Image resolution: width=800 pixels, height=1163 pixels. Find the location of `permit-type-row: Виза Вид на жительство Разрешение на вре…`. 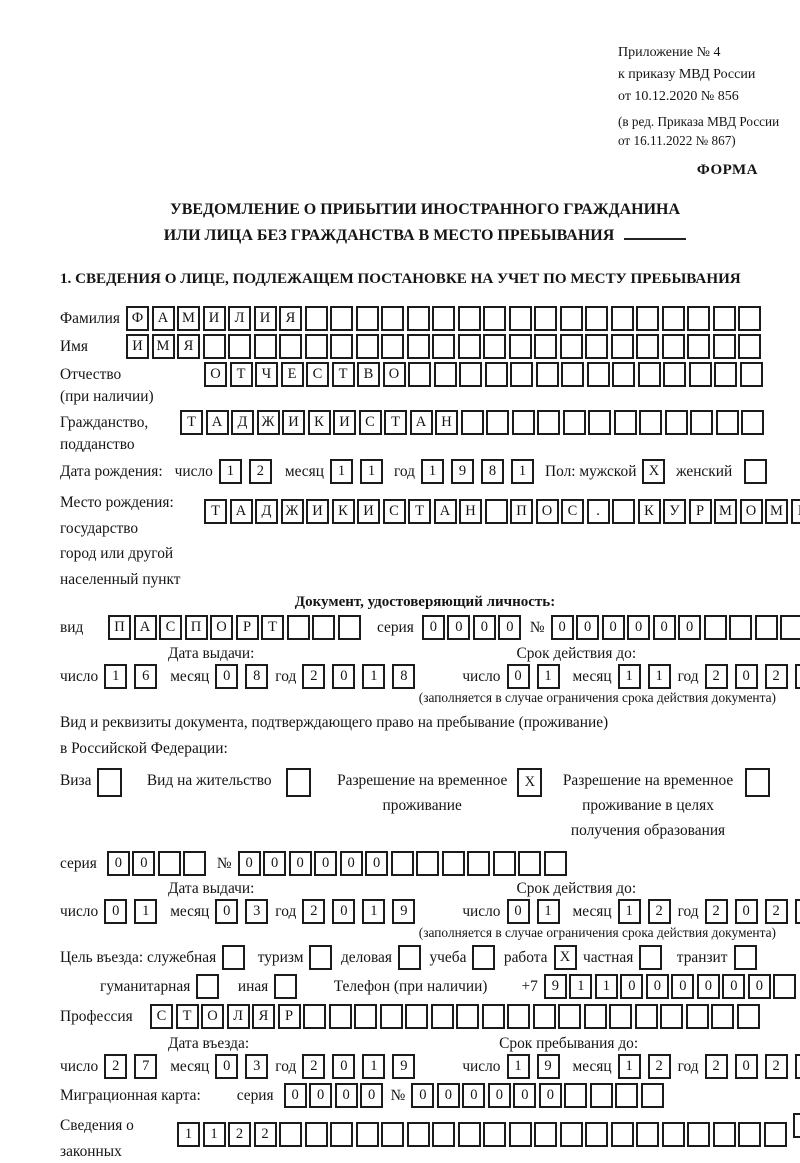

permit-type-row: Виза Вид на жительство Разрешение на вре… is located at coordinates (425, 805).